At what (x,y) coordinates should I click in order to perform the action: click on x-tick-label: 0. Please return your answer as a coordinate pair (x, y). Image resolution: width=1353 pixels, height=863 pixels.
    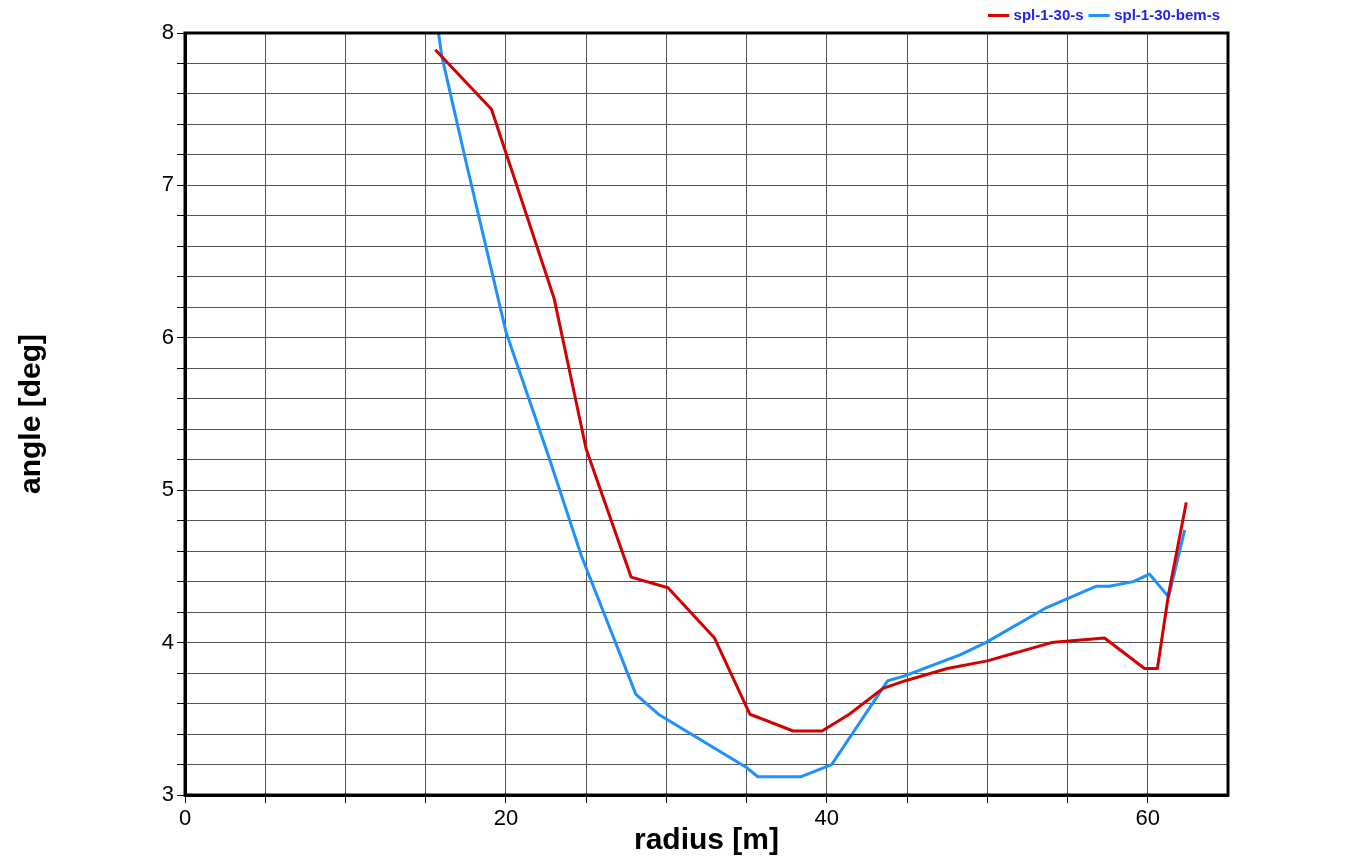
    Looking at the image, I should click on (185, 818).